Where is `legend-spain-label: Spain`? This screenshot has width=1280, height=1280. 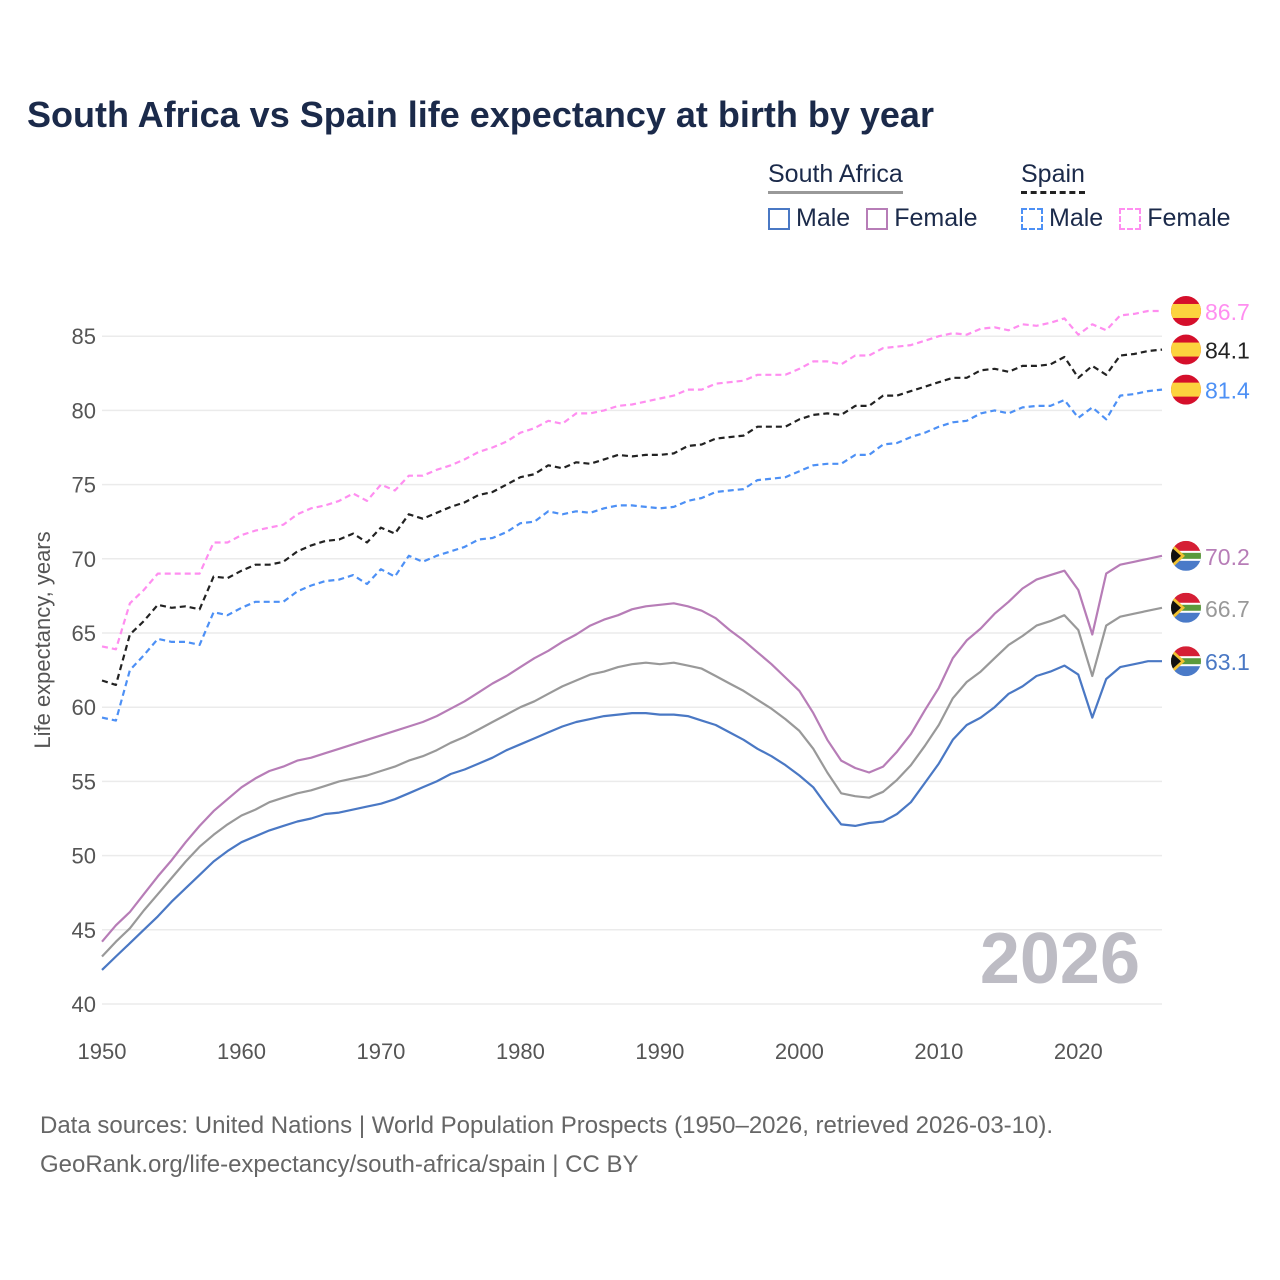
legend-spain-label: Spain is located at coordinates (1053, 177).